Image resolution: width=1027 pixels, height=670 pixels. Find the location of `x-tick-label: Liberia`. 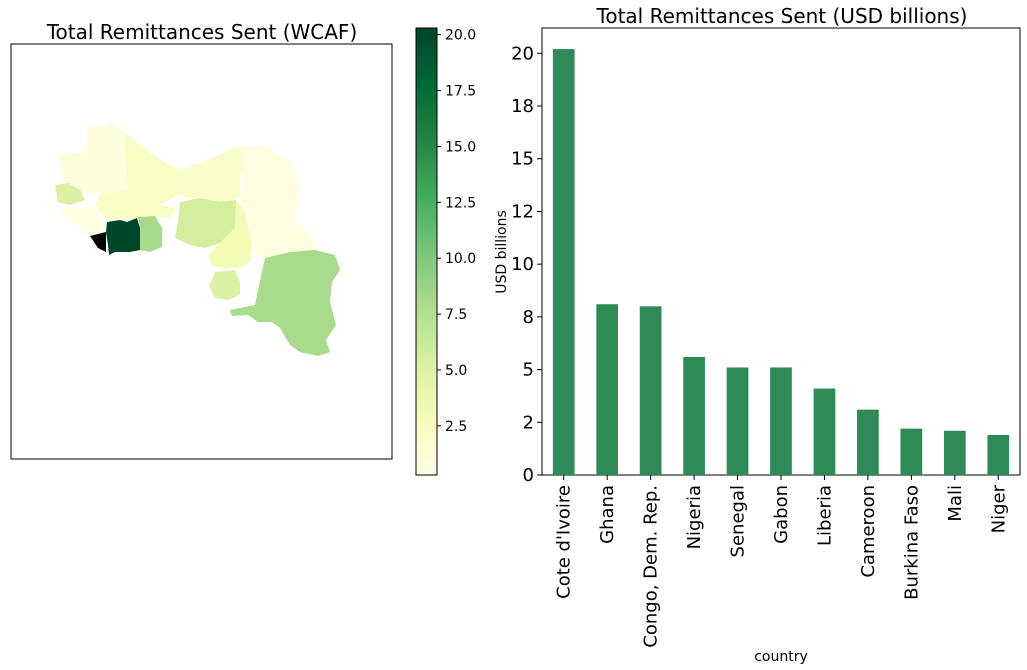

x-tick-label: Liberia is located at coordinates (824, 515).